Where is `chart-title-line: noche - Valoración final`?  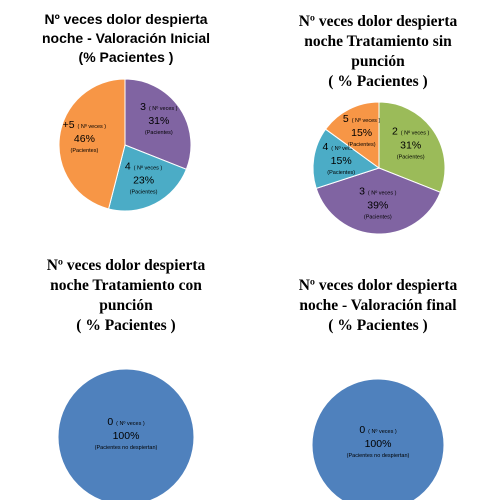
chart-title-line: noche - Valoración final is located at coordinates (378, 305).